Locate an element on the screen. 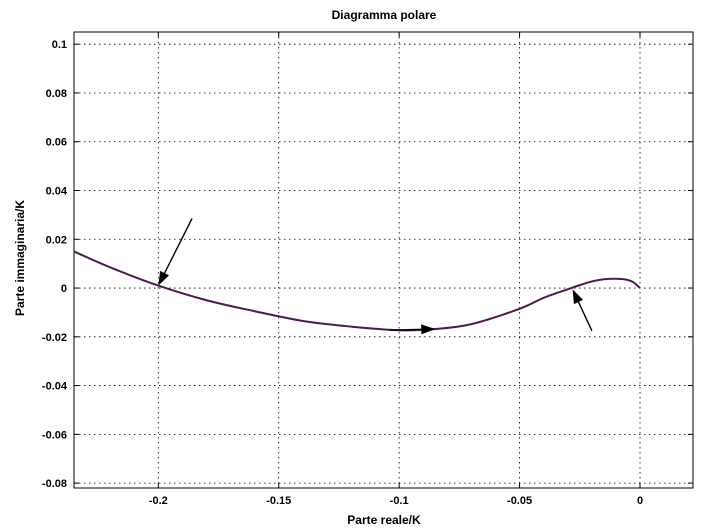 This screenshot has height=528, width=701. x-tick-label: -0.05 is located at coordinates (519, 501).